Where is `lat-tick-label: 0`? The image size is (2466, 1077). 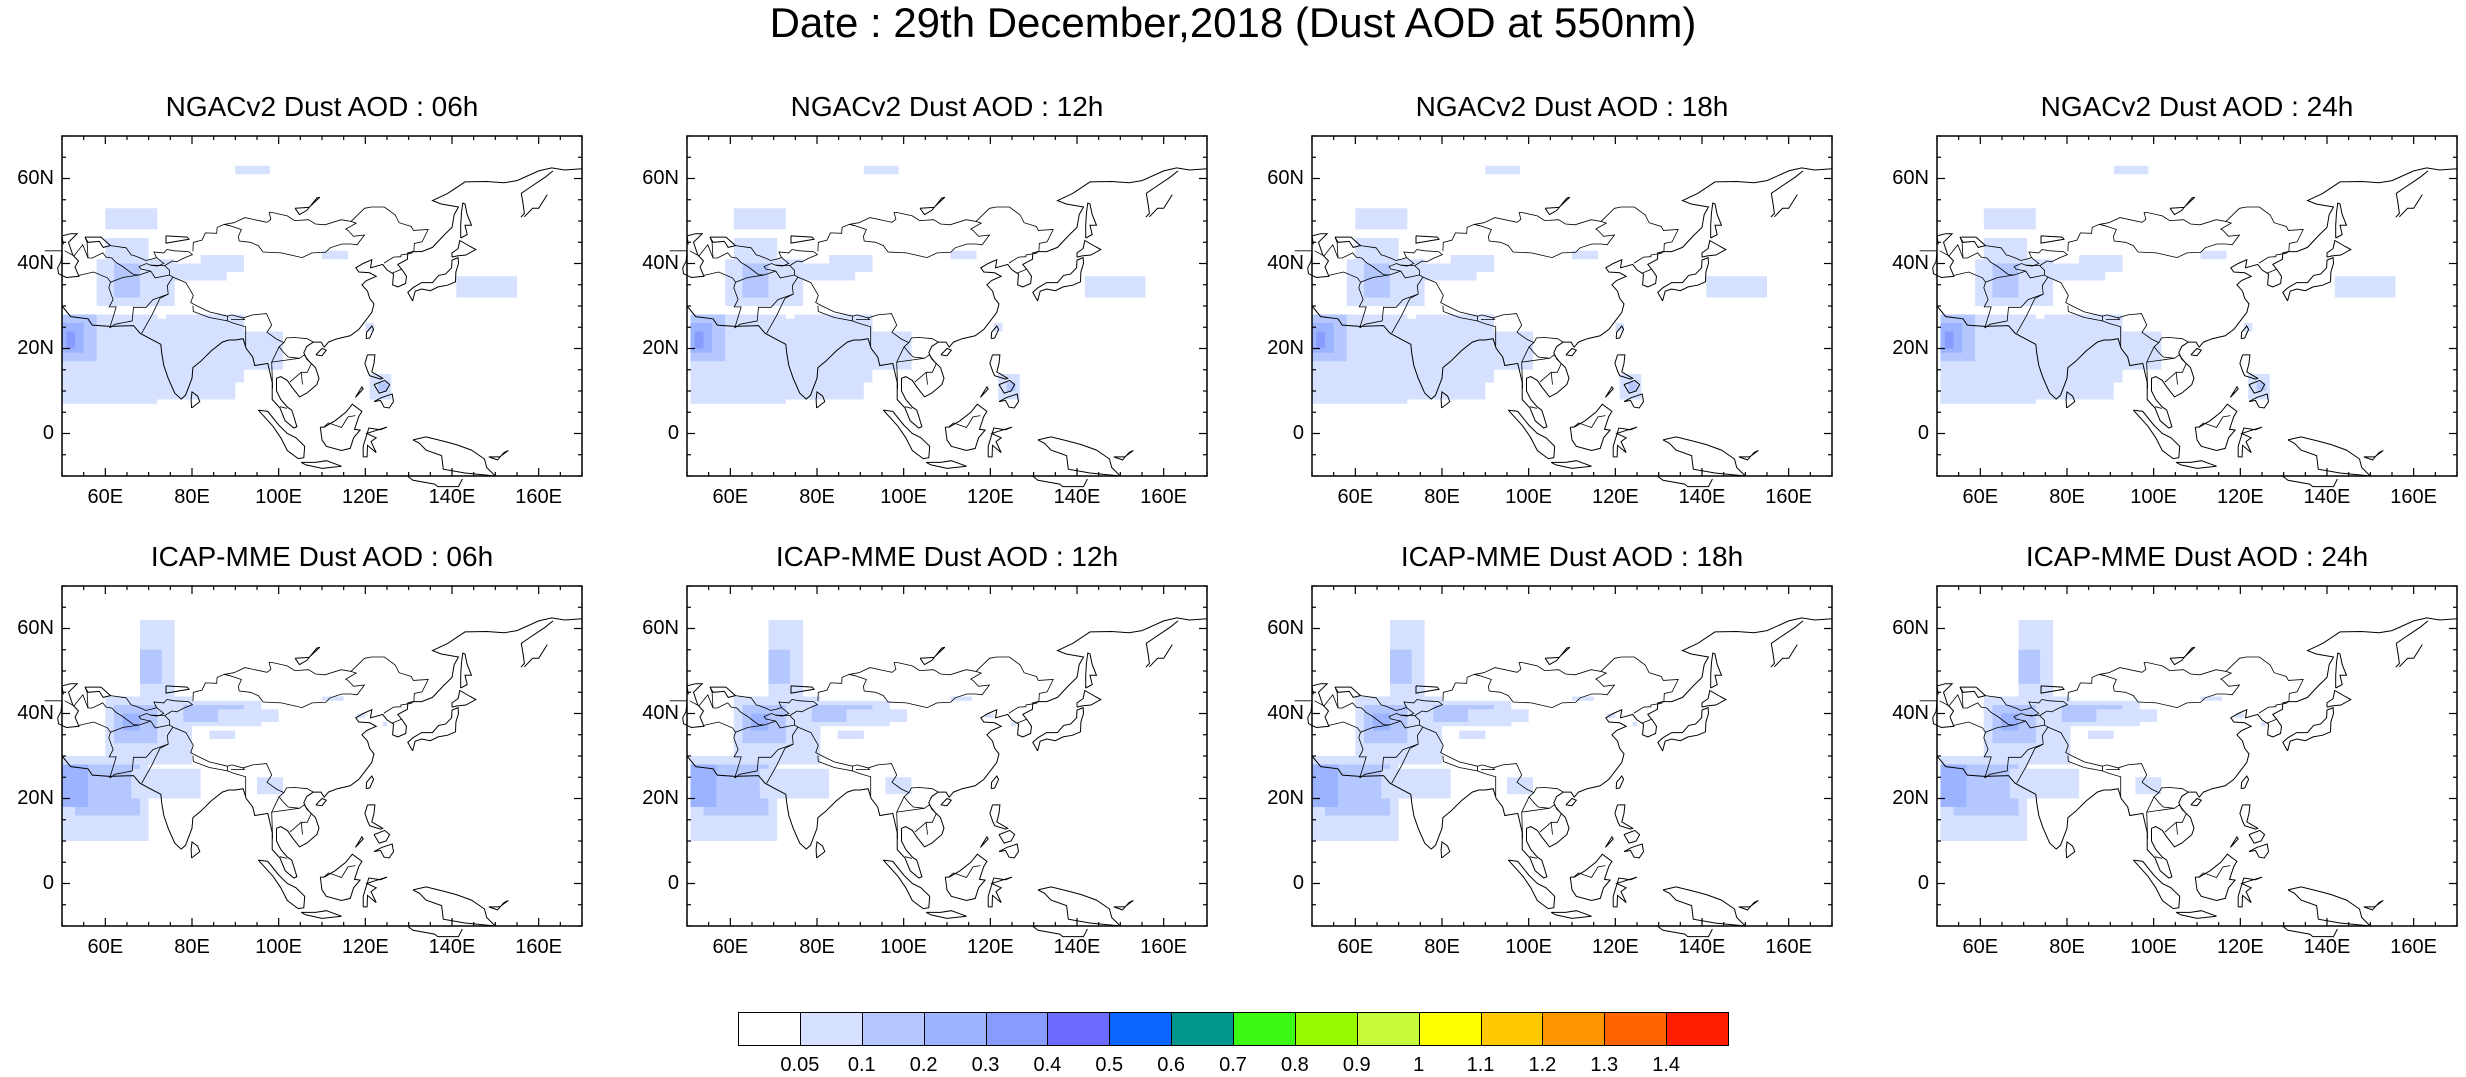 lat-tick-label: 0 is located at coordinates (48, 882).